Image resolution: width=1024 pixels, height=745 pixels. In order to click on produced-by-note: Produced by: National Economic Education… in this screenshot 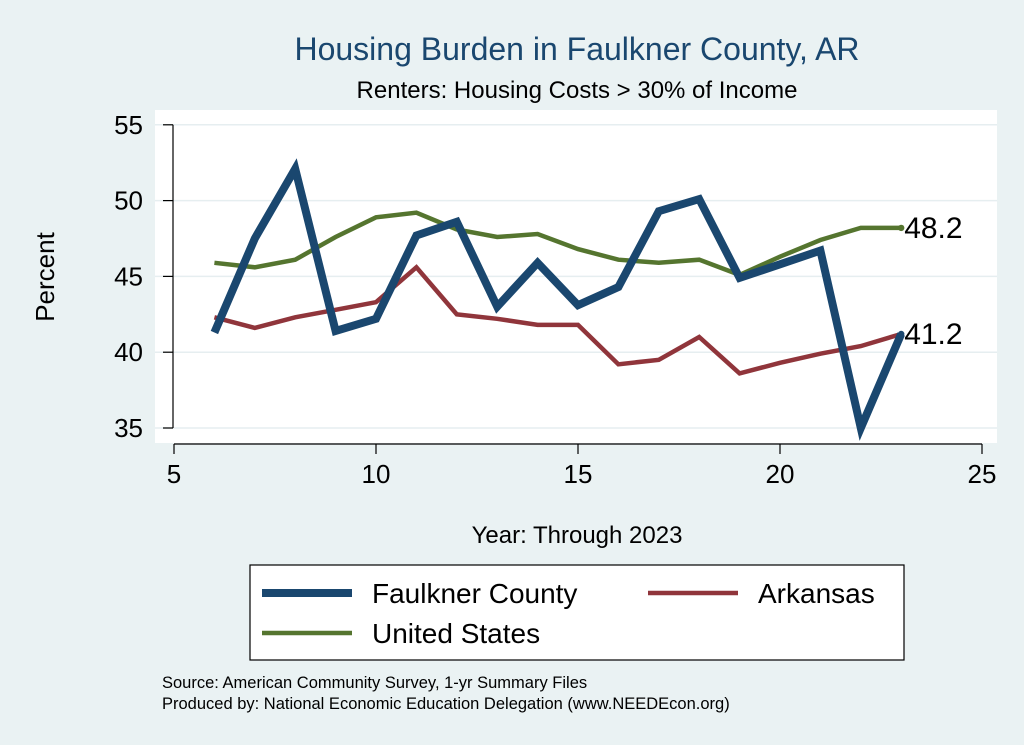, I will do `click(446, 704)`.